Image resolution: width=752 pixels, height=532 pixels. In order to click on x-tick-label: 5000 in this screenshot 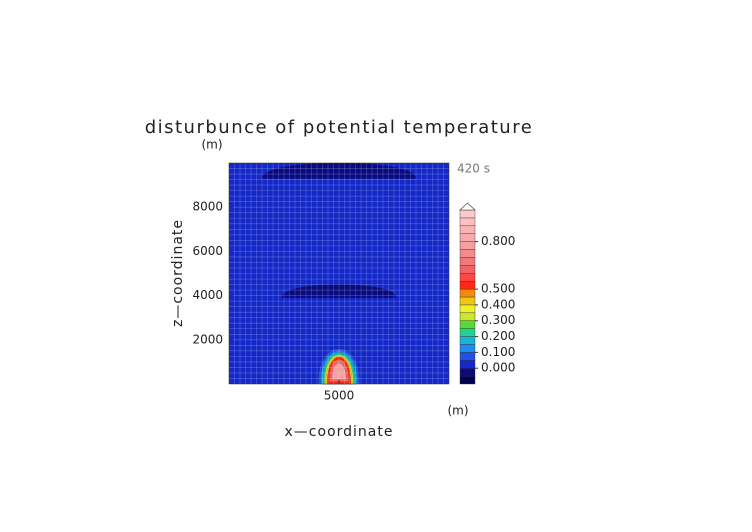, I will do `click(339, 396)`.